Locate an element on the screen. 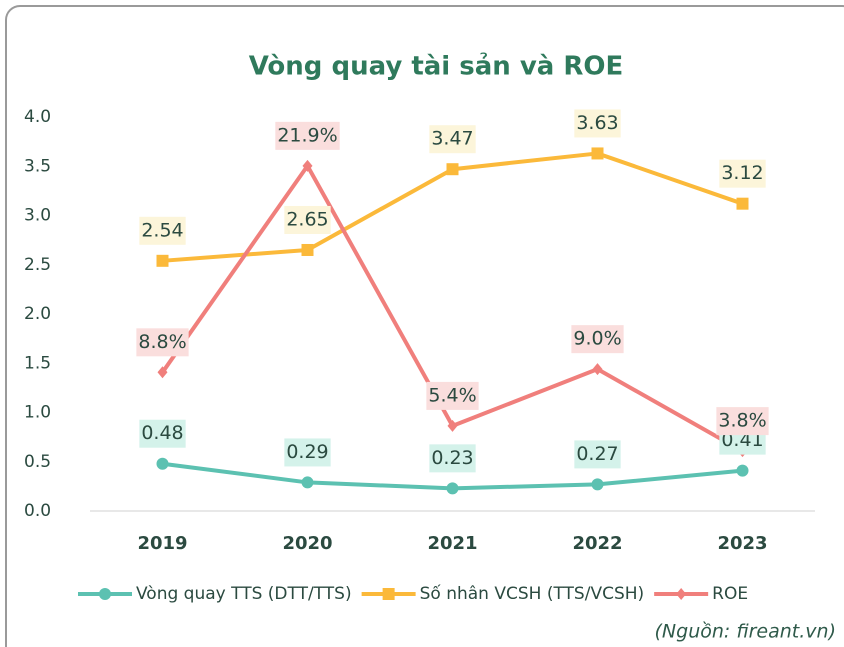 The width and height of the screenshot is (844, 647). data-label: 0.27 is located at coordinates (597, 454).